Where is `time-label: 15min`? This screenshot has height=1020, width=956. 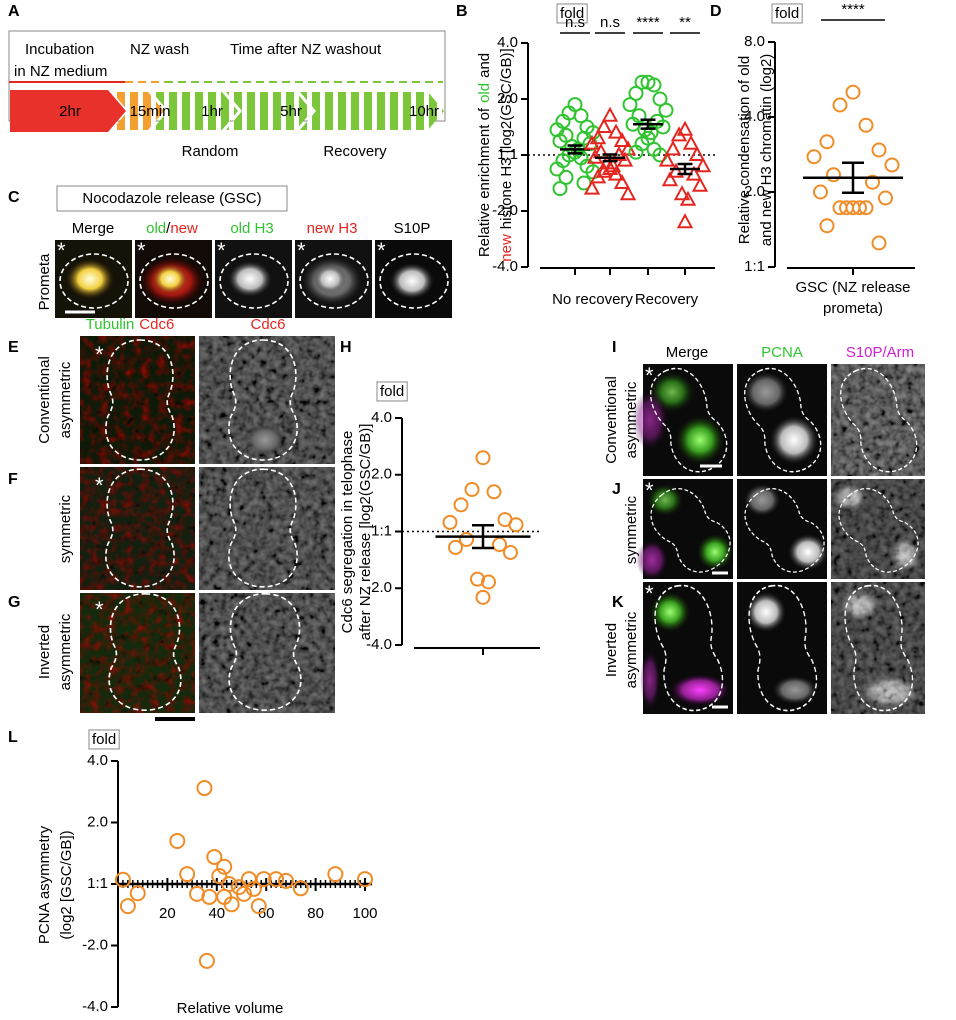 time-label: 15min is located at coordinates (150, 111).